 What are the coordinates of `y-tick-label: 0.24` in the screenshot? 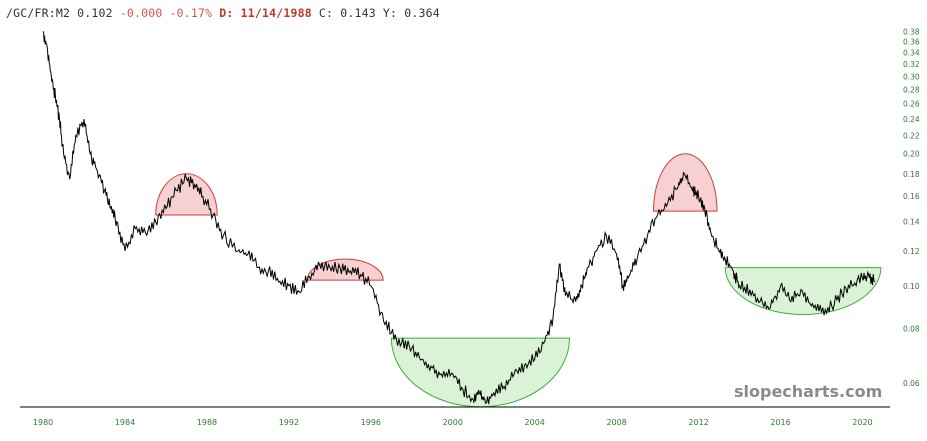 It's located at (911, 119).